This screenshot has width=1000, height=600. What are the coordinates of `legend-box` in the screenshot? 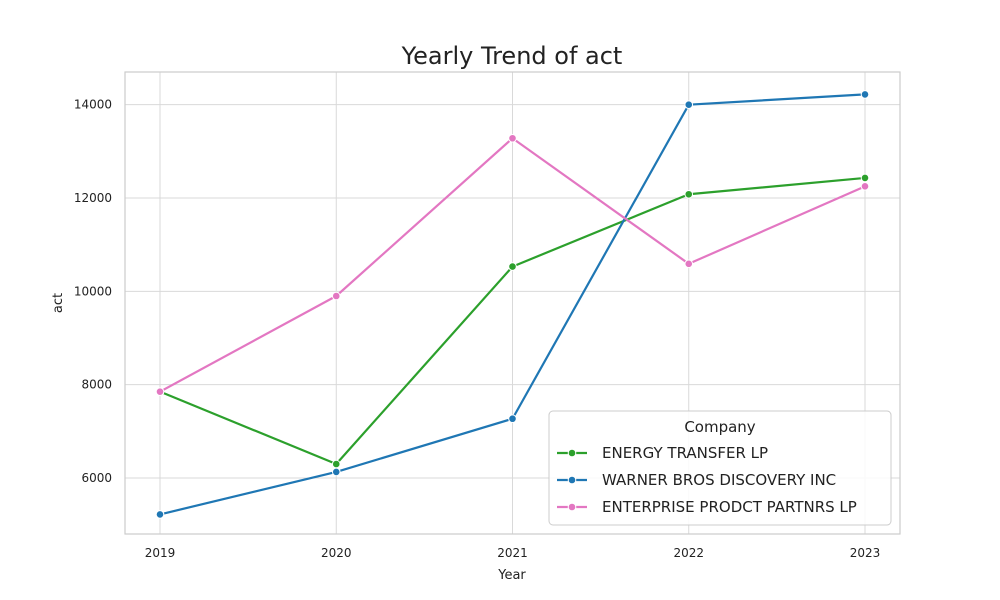 It's located at (720, 468).